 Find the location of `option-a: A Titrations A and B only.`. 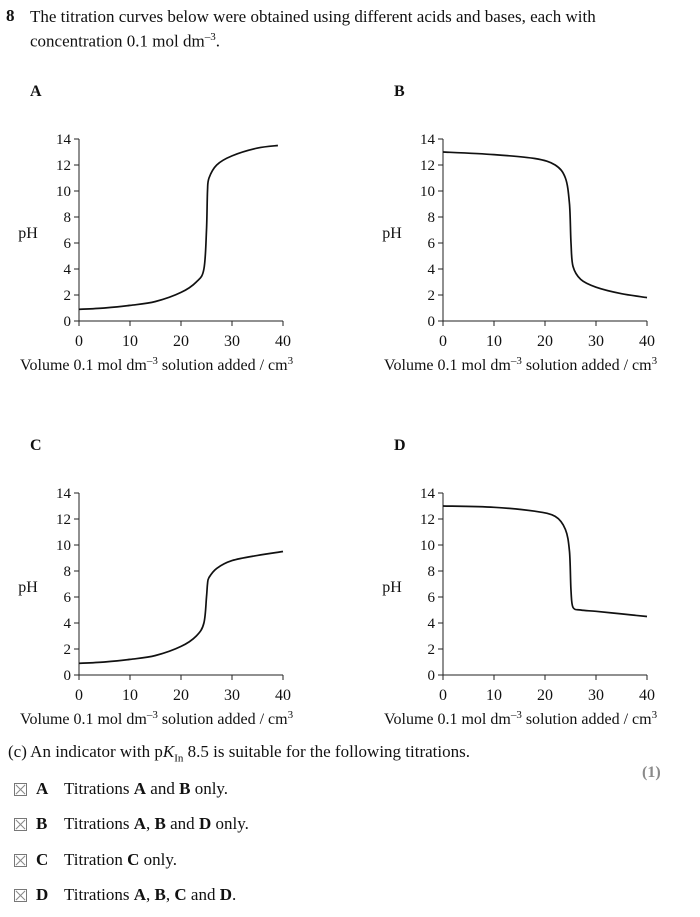

option-a: A Titrations A and B only. is located at coordinates (121, 789).